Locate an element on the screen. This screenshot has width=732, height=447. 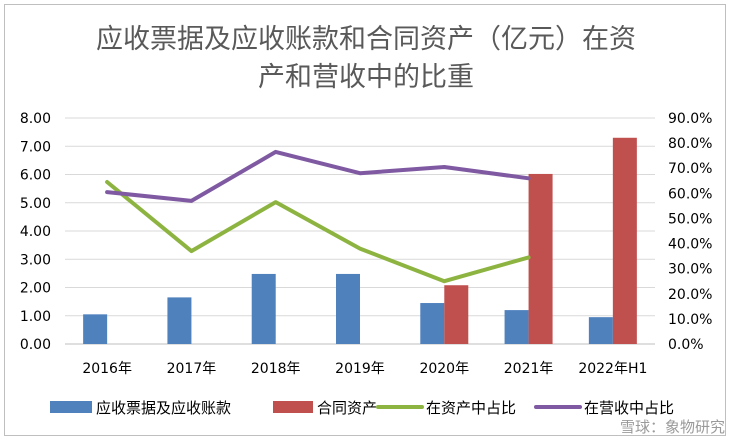
left-tick-label: 0.00 is located at coordinates (35, 345).